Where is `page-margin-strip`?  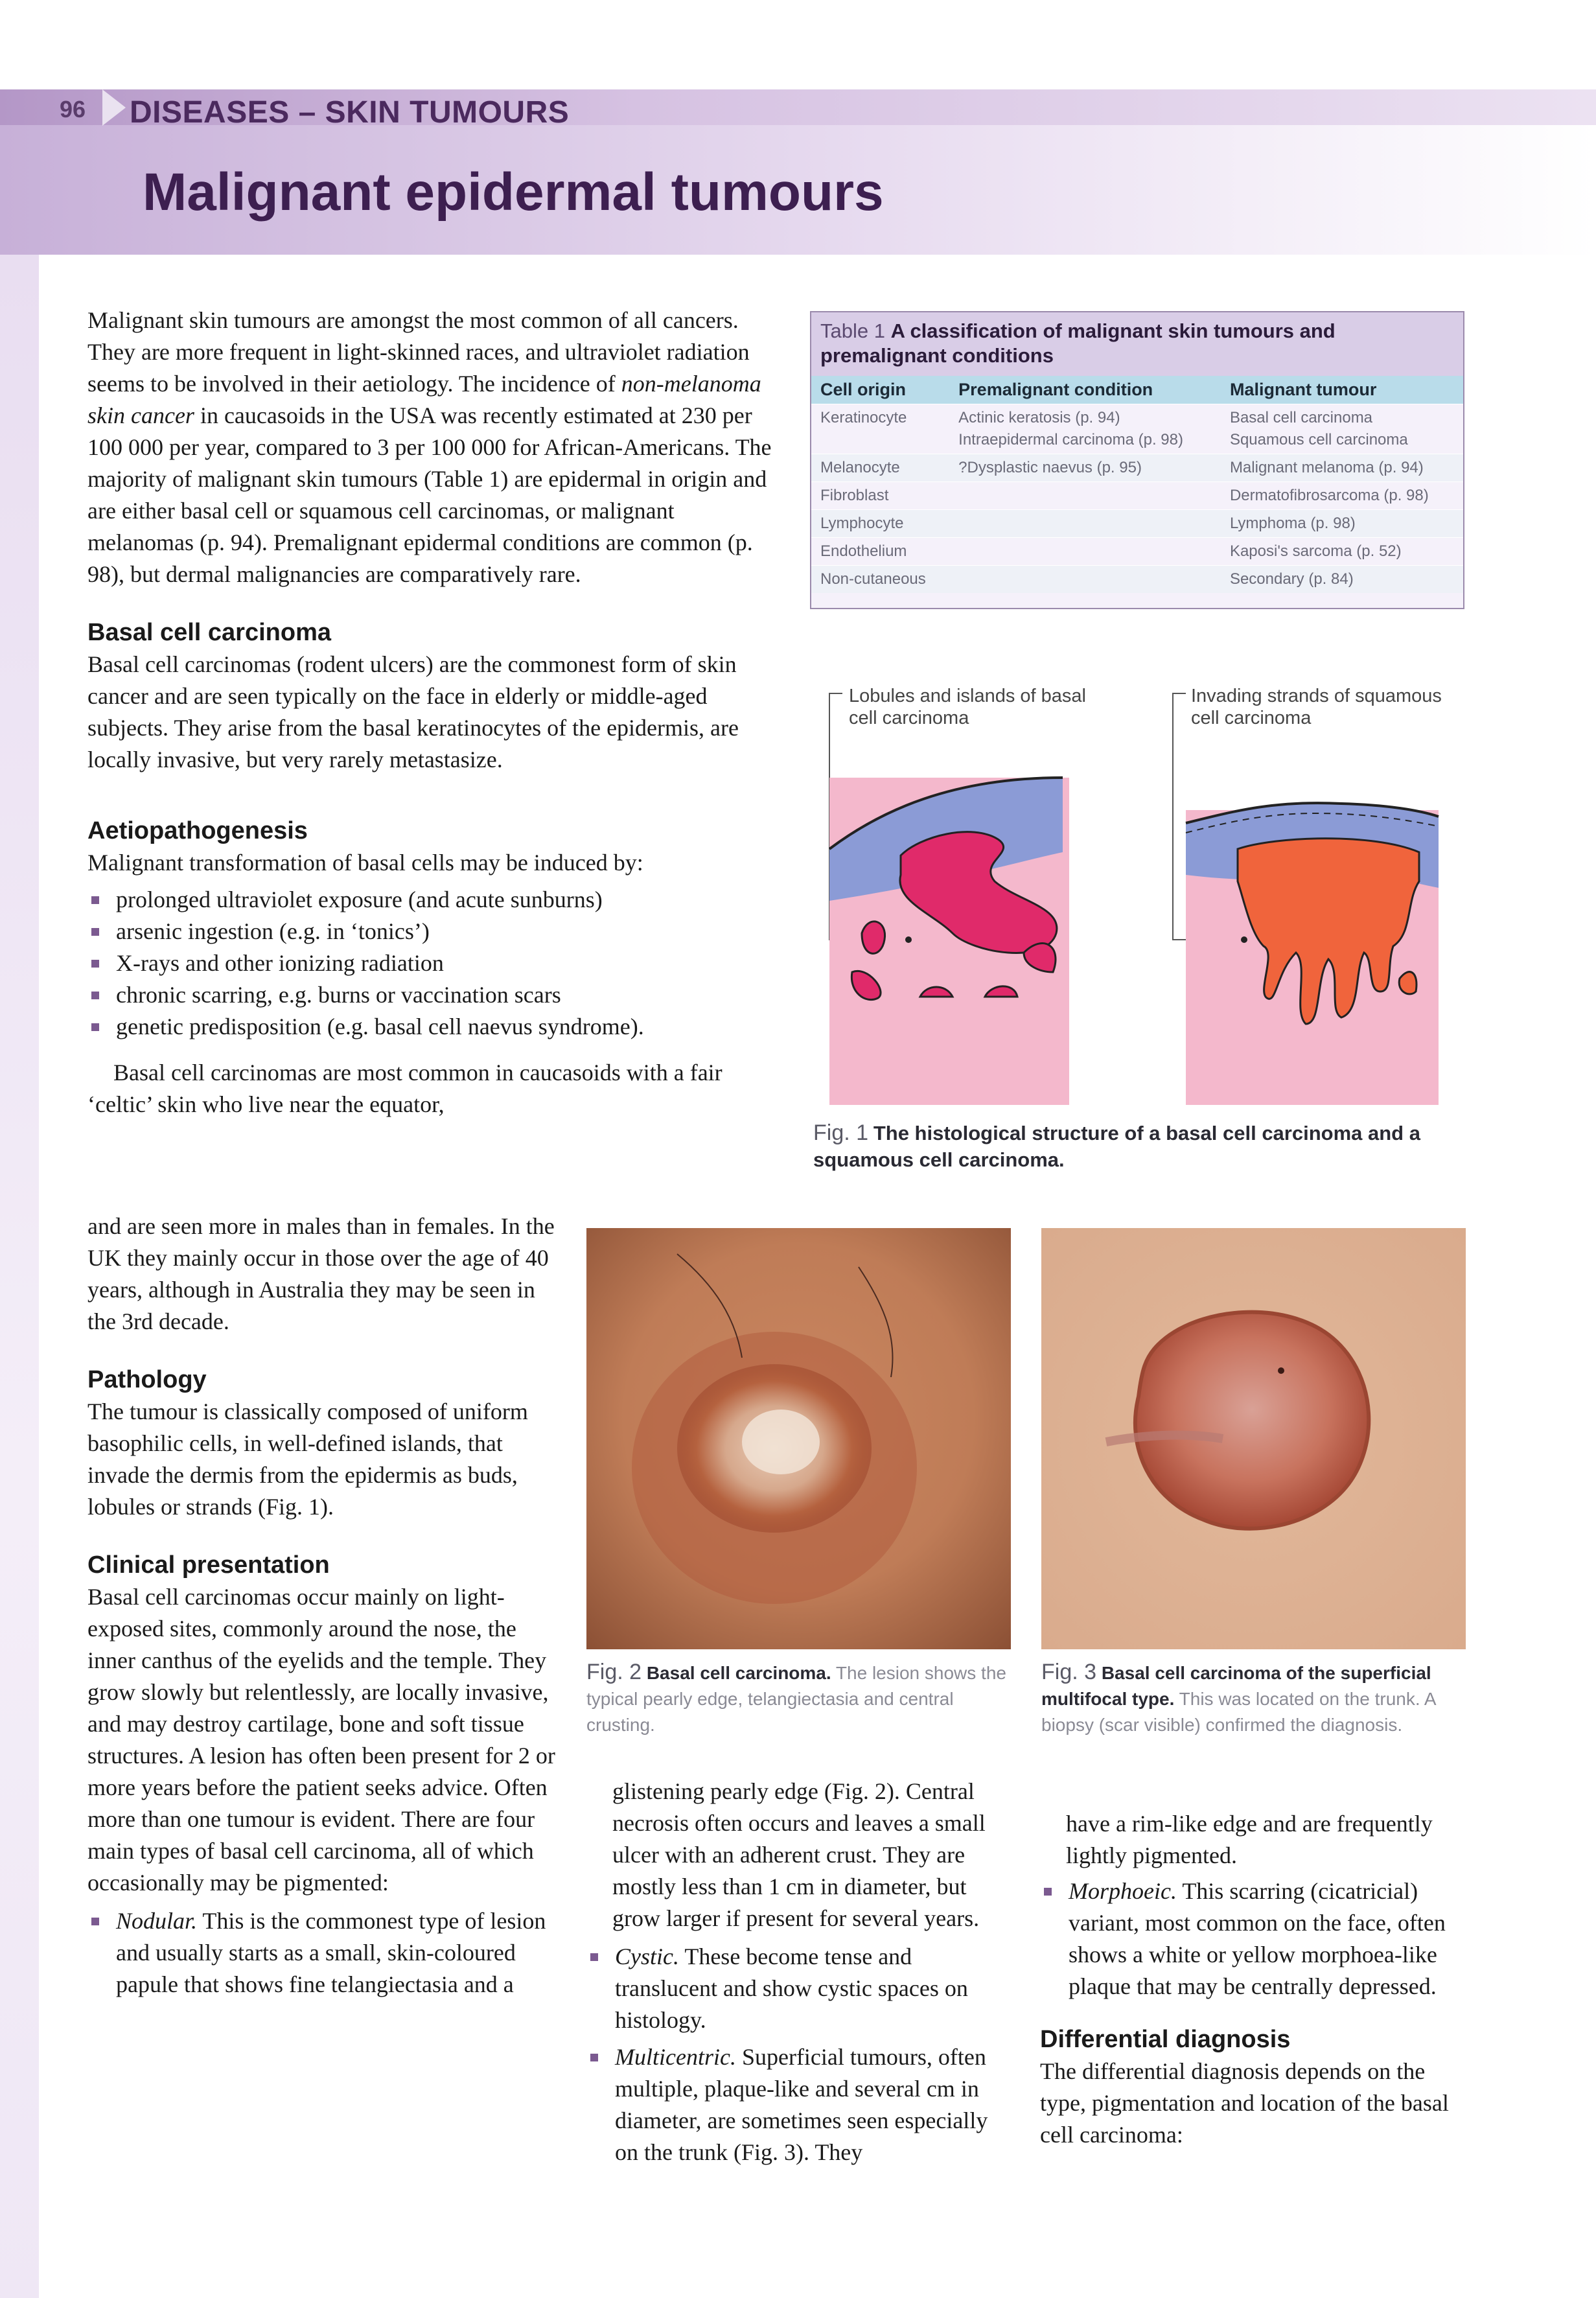
page-margin-strip is located at coordinates (19, 1276).